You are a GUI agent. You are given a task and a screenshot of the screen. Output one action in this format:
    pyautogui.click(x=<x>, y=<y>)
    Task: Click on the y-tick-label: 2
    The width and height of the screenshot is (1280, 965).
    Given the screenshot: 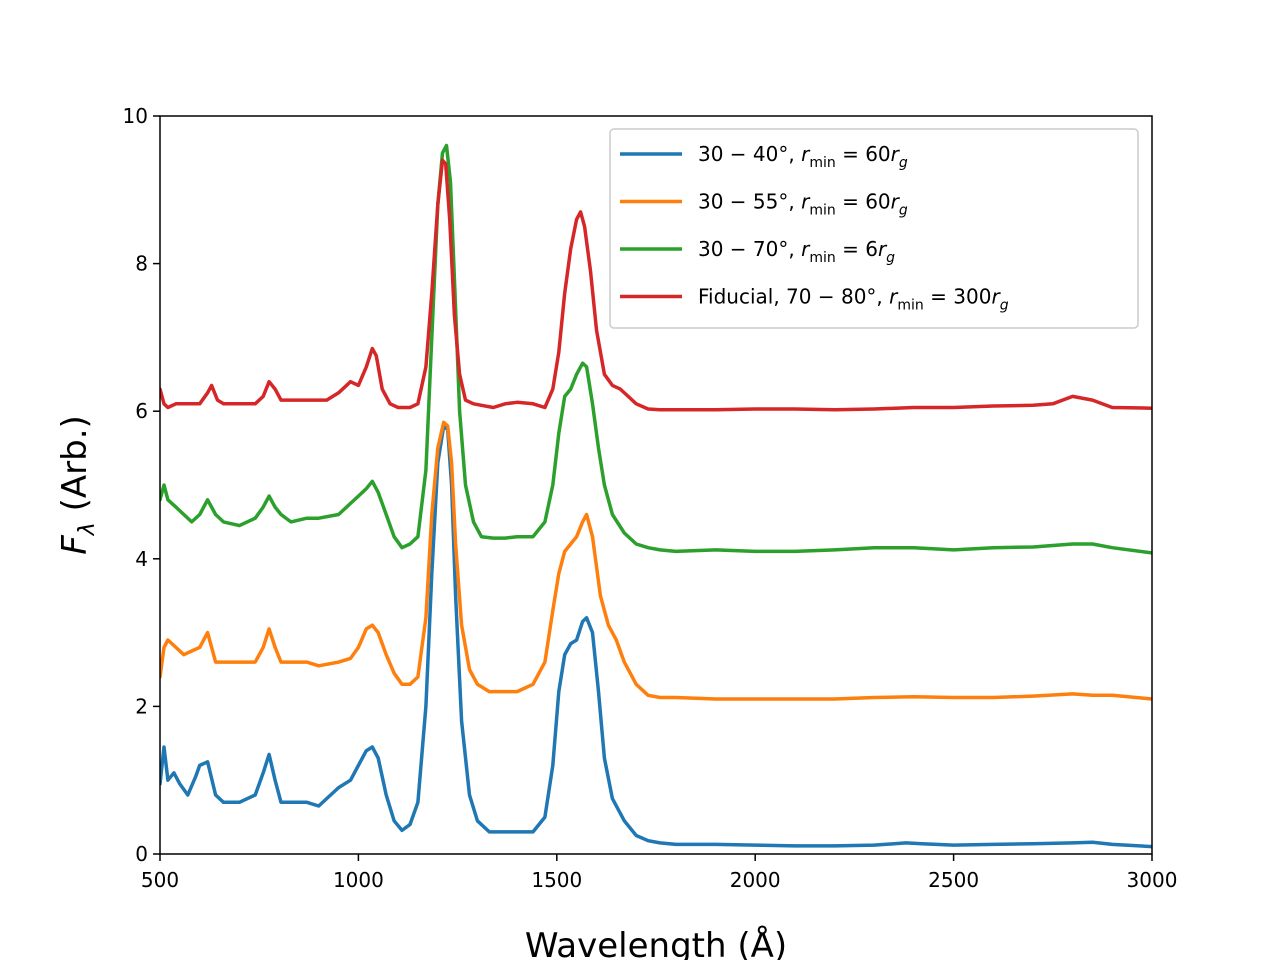 What is the action you would take?
    pyautogui.click(x=141, y=706)
    